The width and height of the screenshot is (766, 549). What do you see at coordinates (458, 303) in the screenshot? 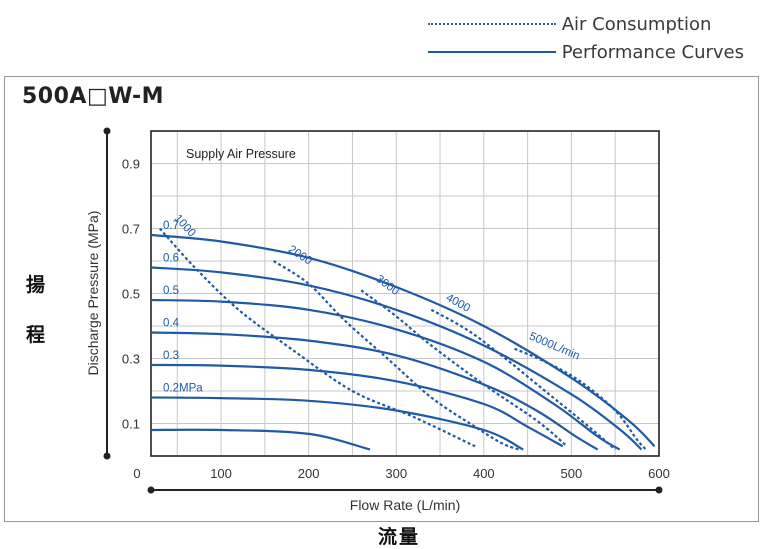
I see `air-consumption-label: 4000` at bounding box center [458, 303].